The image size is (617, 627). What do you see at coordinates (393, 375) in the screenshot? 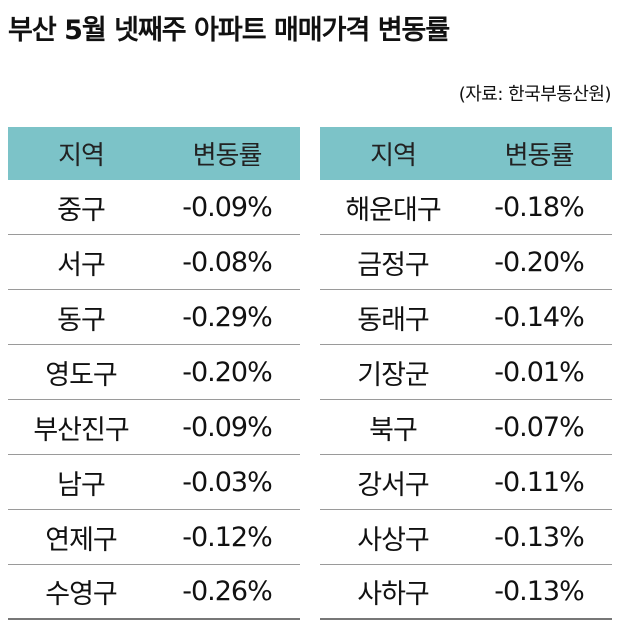
I see `region-cell: 기장군` at bounding box center [393, 375].